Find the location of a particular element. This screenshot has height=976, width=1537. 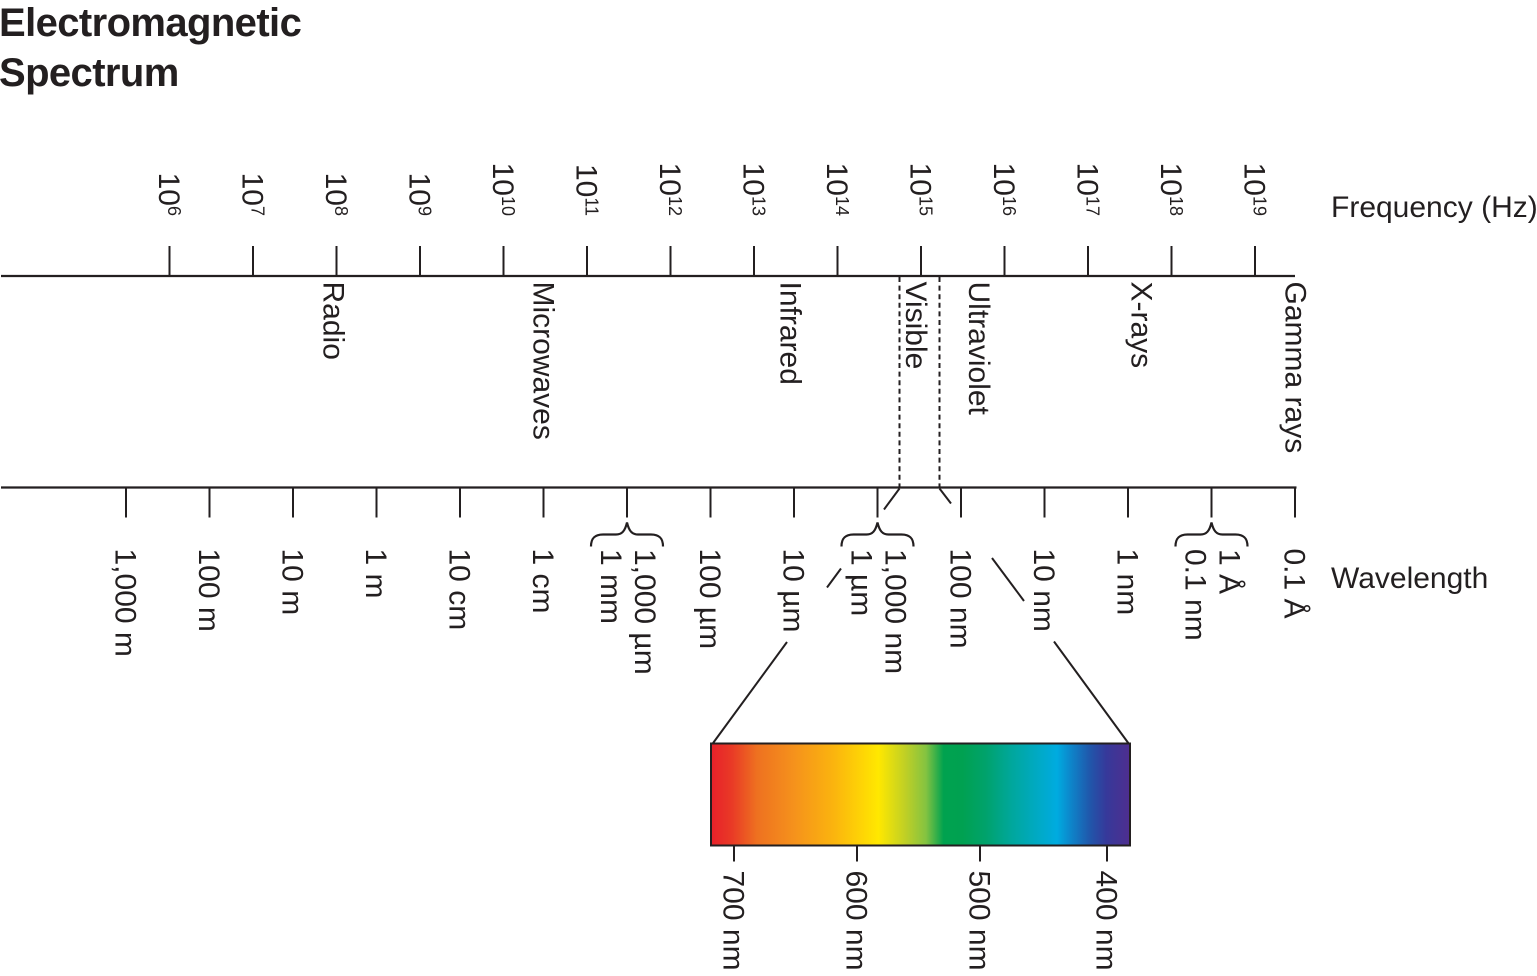

svg-text: 1012 is located at coordinates (669, 189).